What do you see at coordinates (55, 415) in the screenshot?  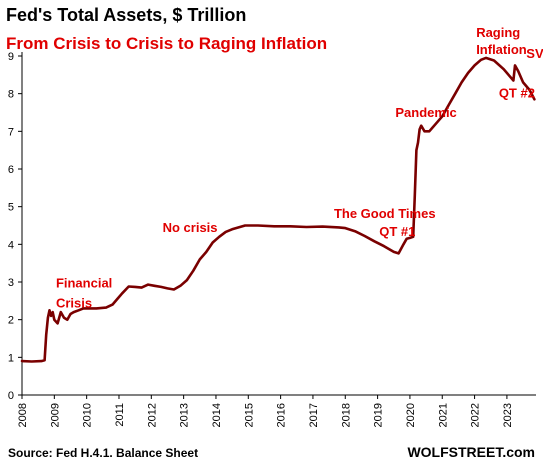 I see `x-tick-label: 2009` at bounding box center [55, 415].